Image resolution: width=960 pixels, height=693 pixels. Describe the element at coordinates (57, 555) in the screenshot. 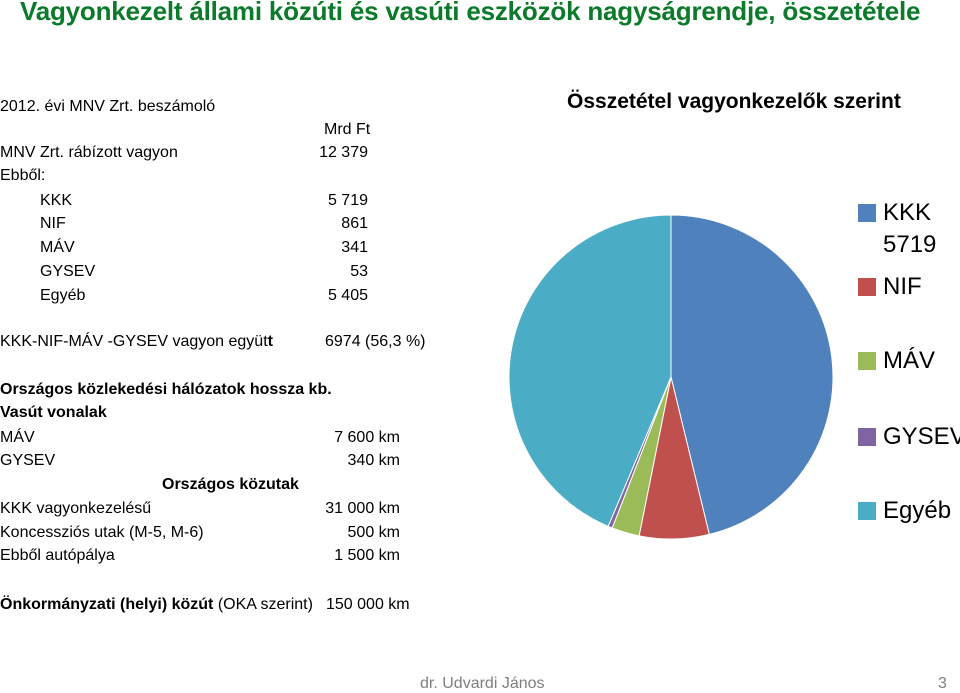

I see `road-item-label: Ebből autópálya` at that location.